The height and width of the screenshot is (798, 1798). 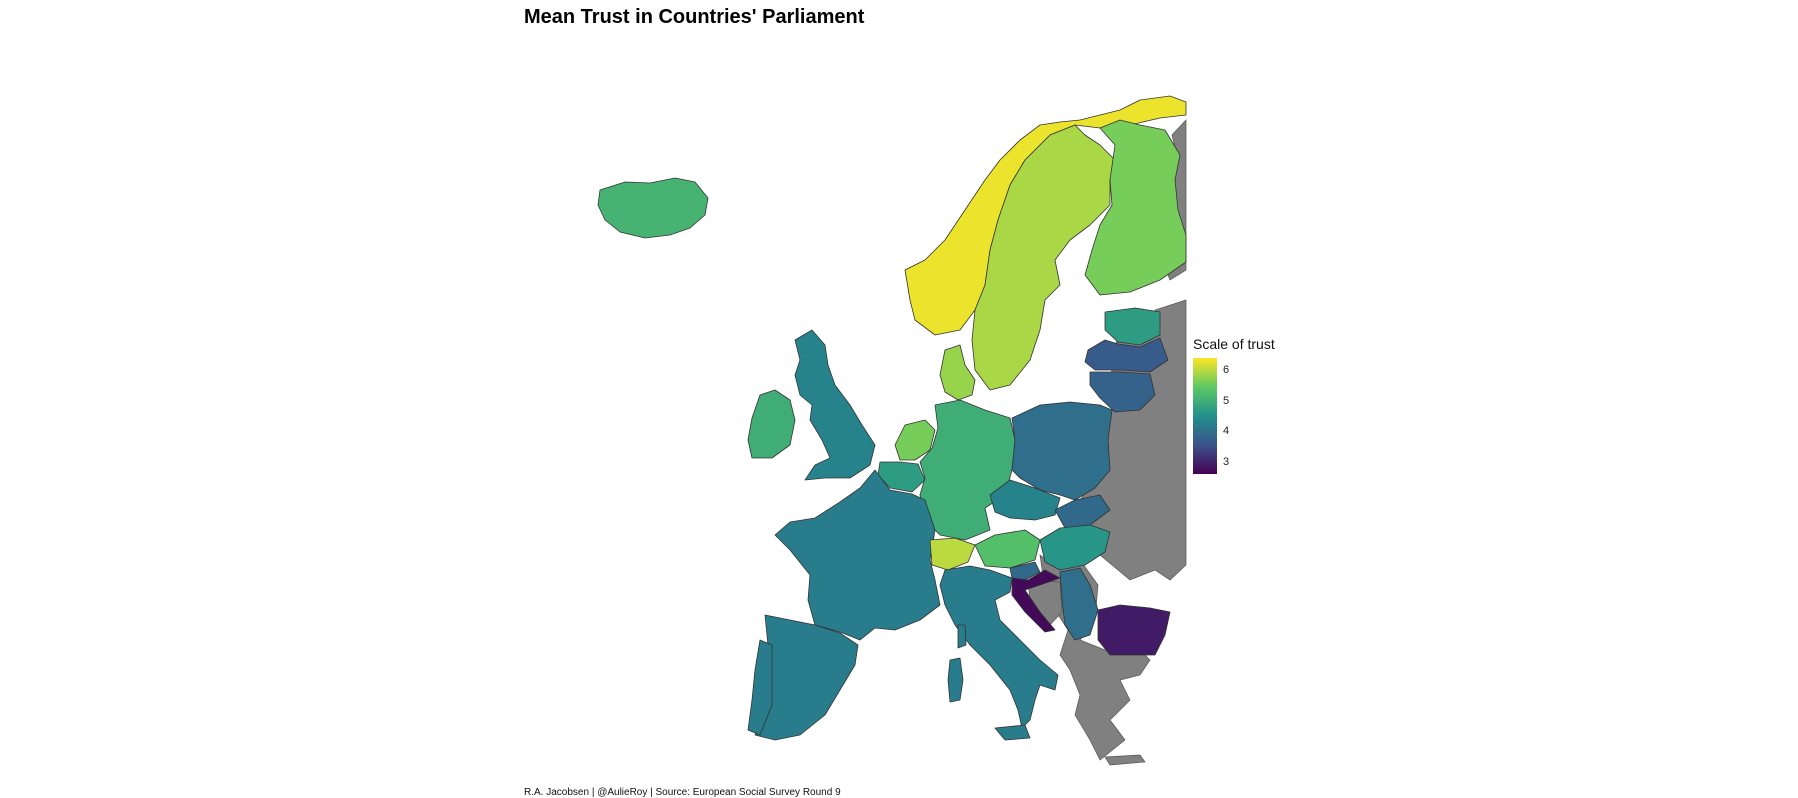 What do you see at coordinates (1205, 416) in the screenshot?
I see `legend-colorbar` at bounding box center [1205, 416].